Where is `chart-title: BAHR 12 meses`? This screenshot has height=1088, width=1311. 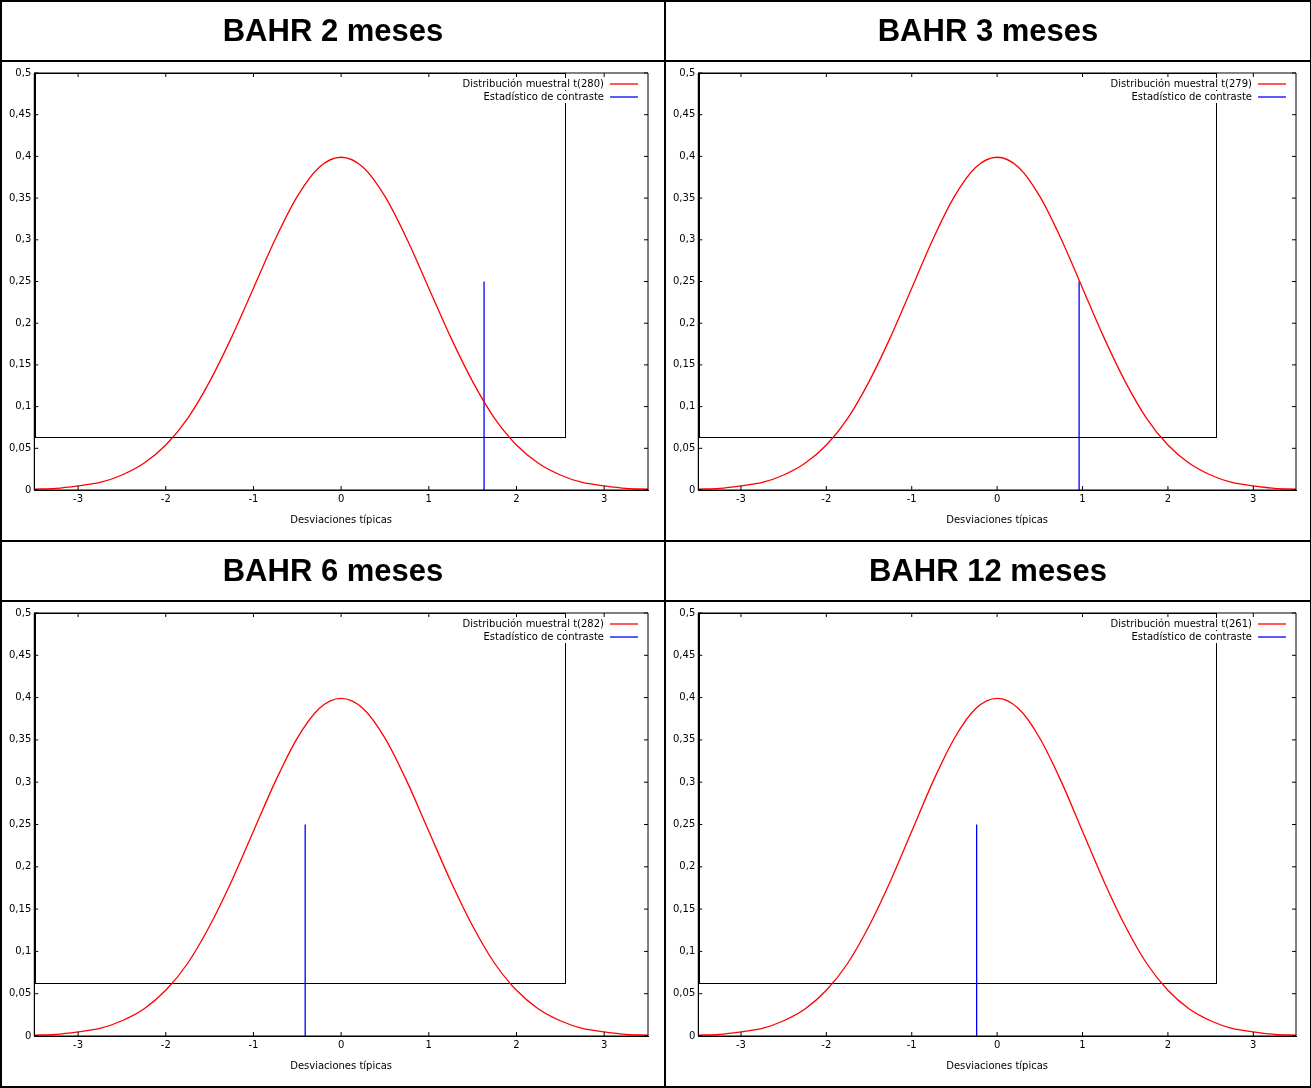 chart-title: BAHR 12 meses is located at coordinates (988, 572).